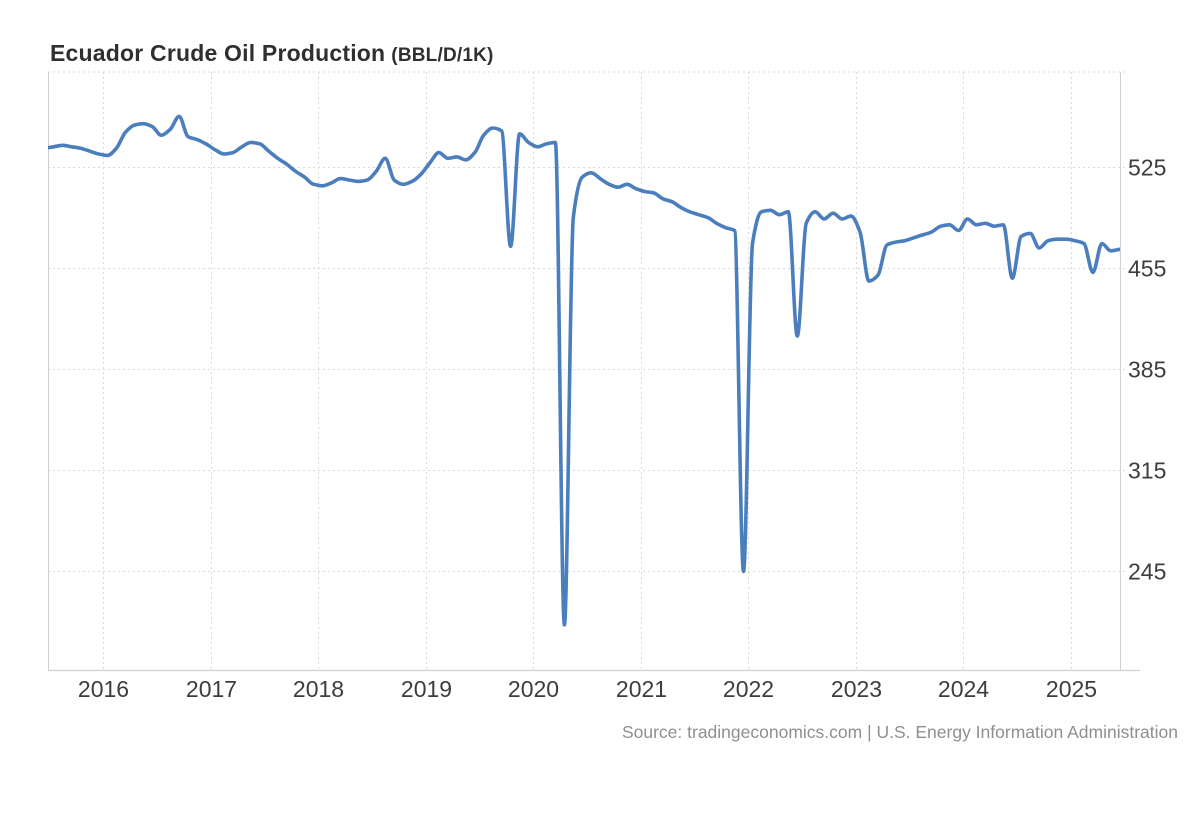  Describe the element at coordinates (218, 53) in the screenshot. I see `chart-title-text: Ecuador Crude Oil Production` at that location.